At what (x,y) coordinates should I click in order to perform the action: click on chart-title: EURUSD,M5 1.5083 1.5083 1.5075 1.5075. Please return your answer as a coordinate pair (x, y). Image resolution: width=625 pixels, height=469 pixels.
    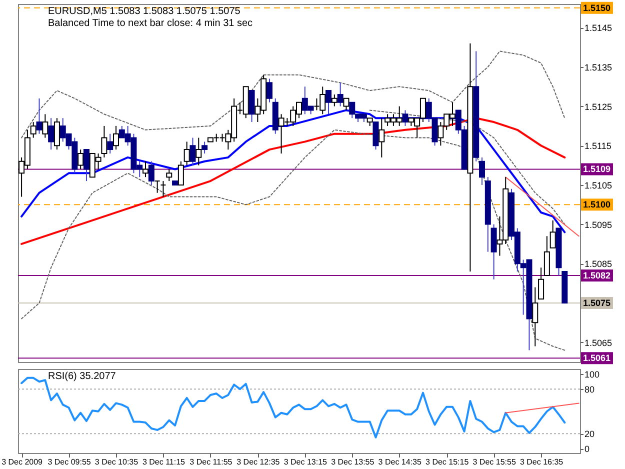
    Looking at the image, I should click on (144, 11).